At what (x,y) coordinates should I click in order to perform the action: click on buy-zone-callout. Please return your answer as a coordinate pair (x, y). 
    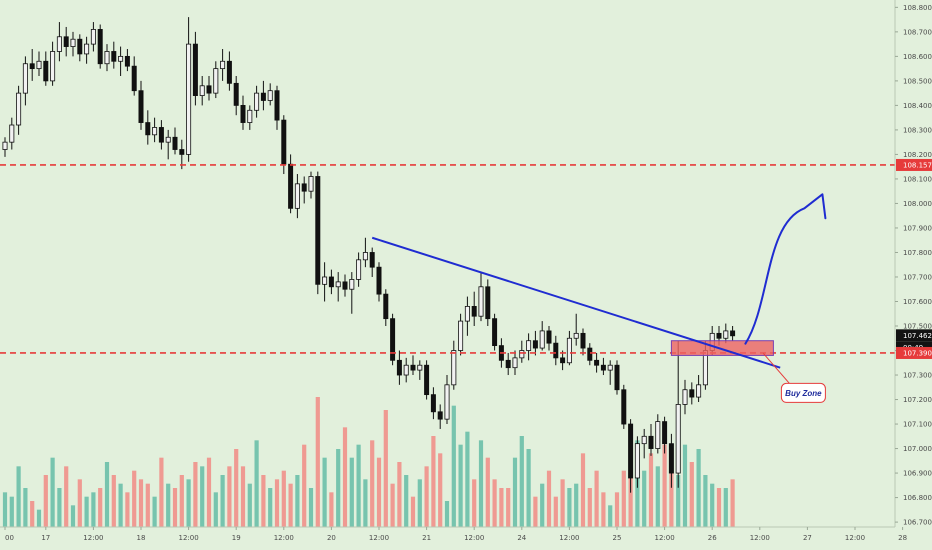
    Looking at the image, I should click on (803, 392).